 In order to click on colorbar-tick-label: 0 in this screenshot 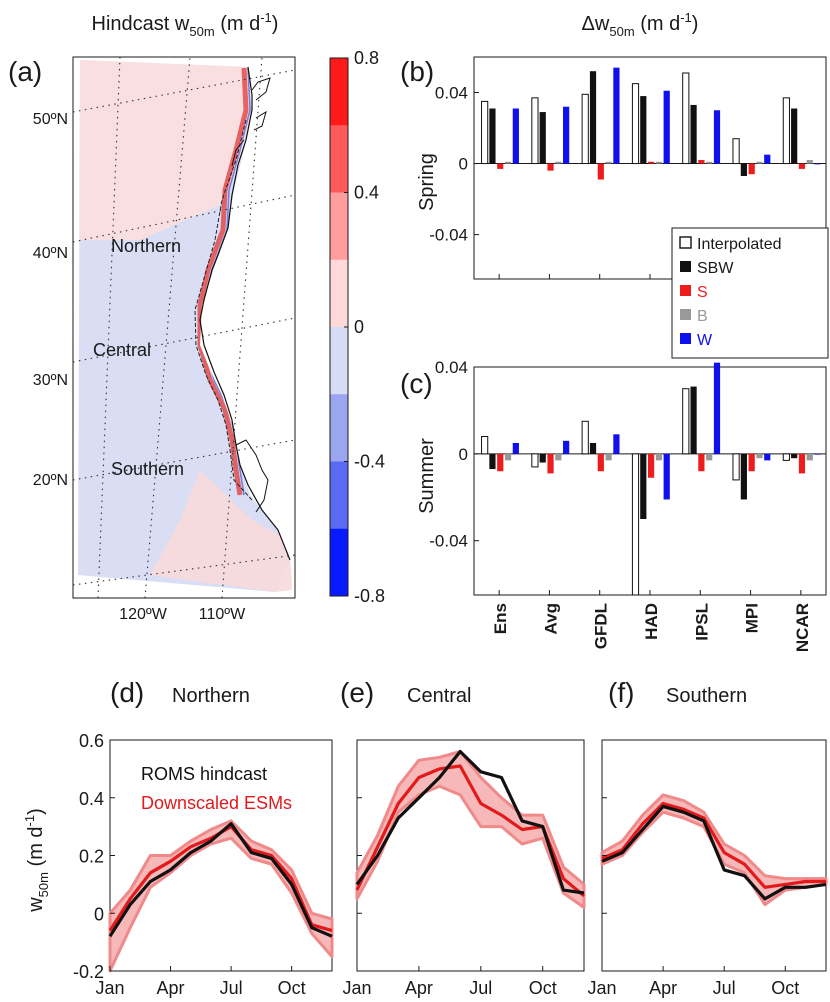, I will do `click(359, 327)`.